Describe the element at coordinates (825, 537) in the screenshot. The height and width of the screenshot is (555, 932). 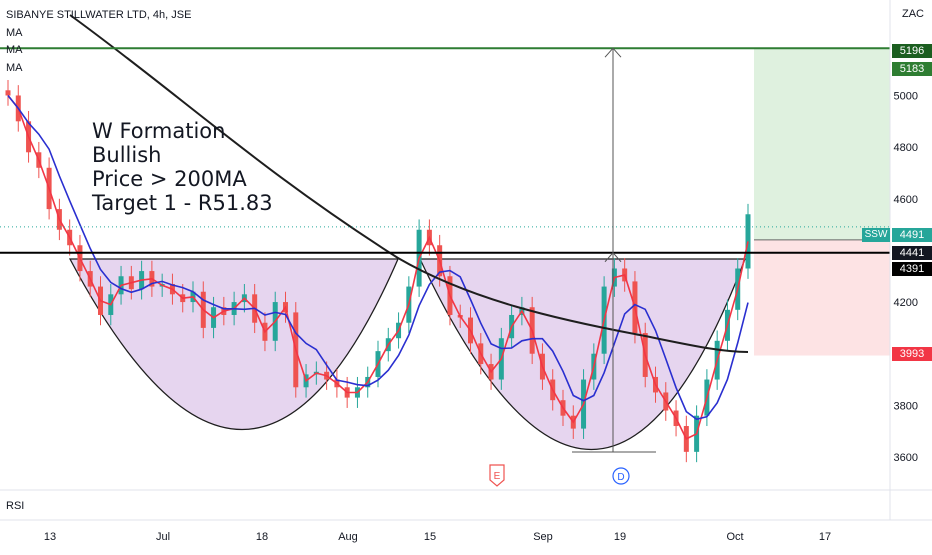
I see `x-tick-label: 17` at that location.